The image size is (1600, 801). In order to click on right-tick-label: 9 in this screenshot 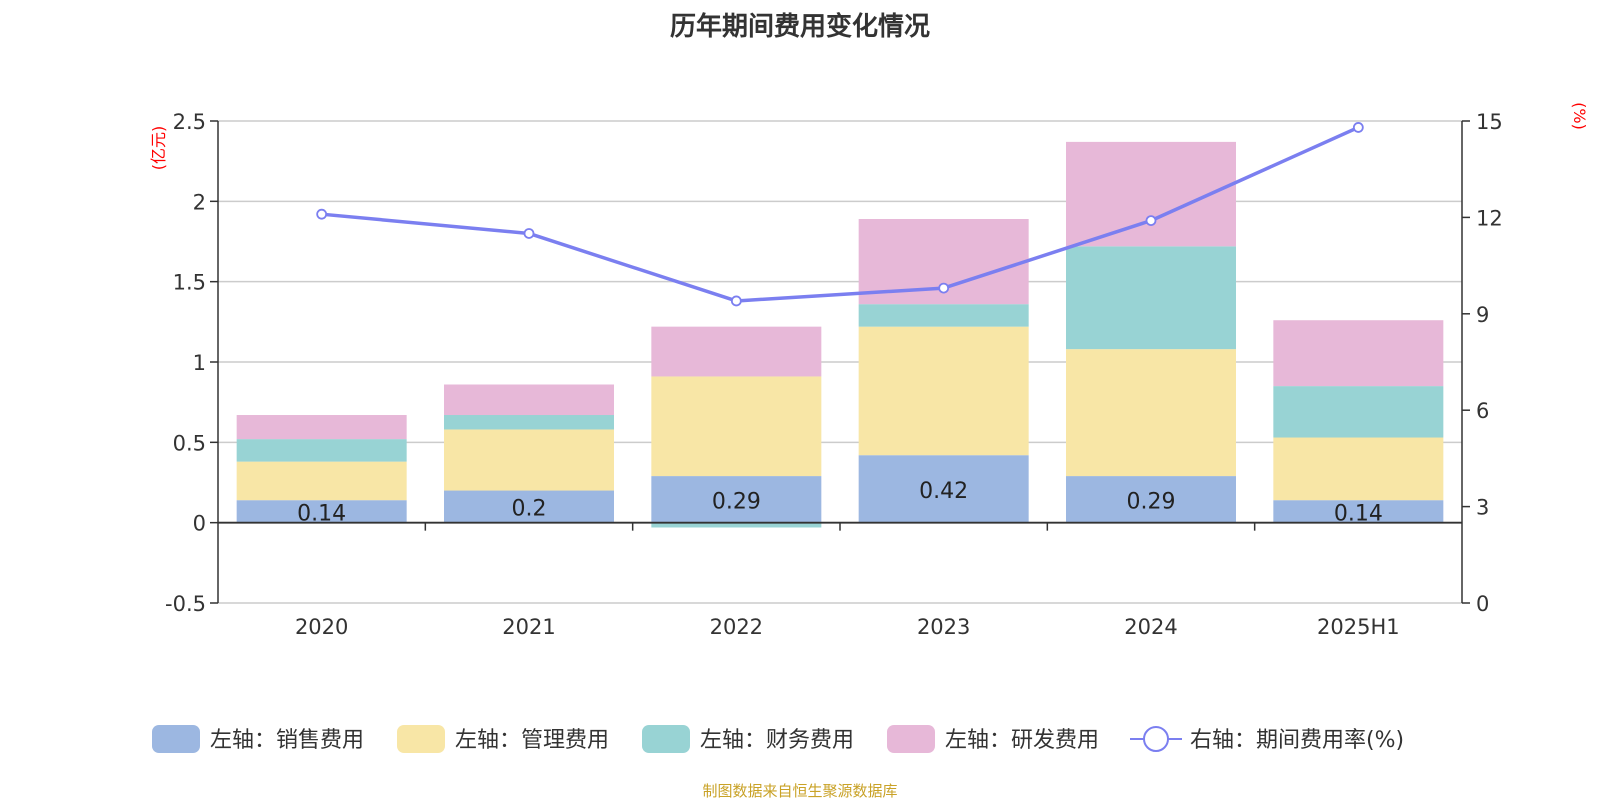, I will do `click(1482, 315)`.